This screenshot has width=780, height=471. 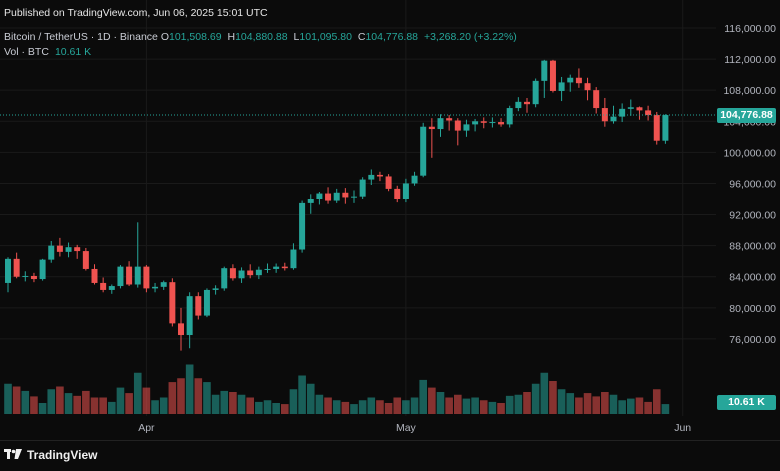 I want to click on high-value: 104,880.88, so click(x=261, y=37).